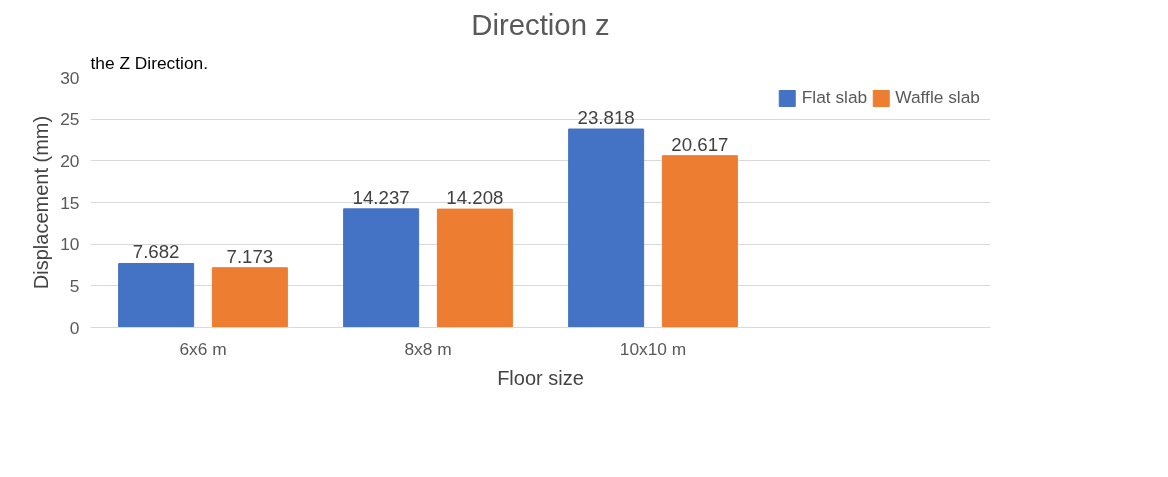  What do you see at coordinates (70, 202) in the screenshot?
I see `y-tick-label: 15` at bounding box center [70, 202].